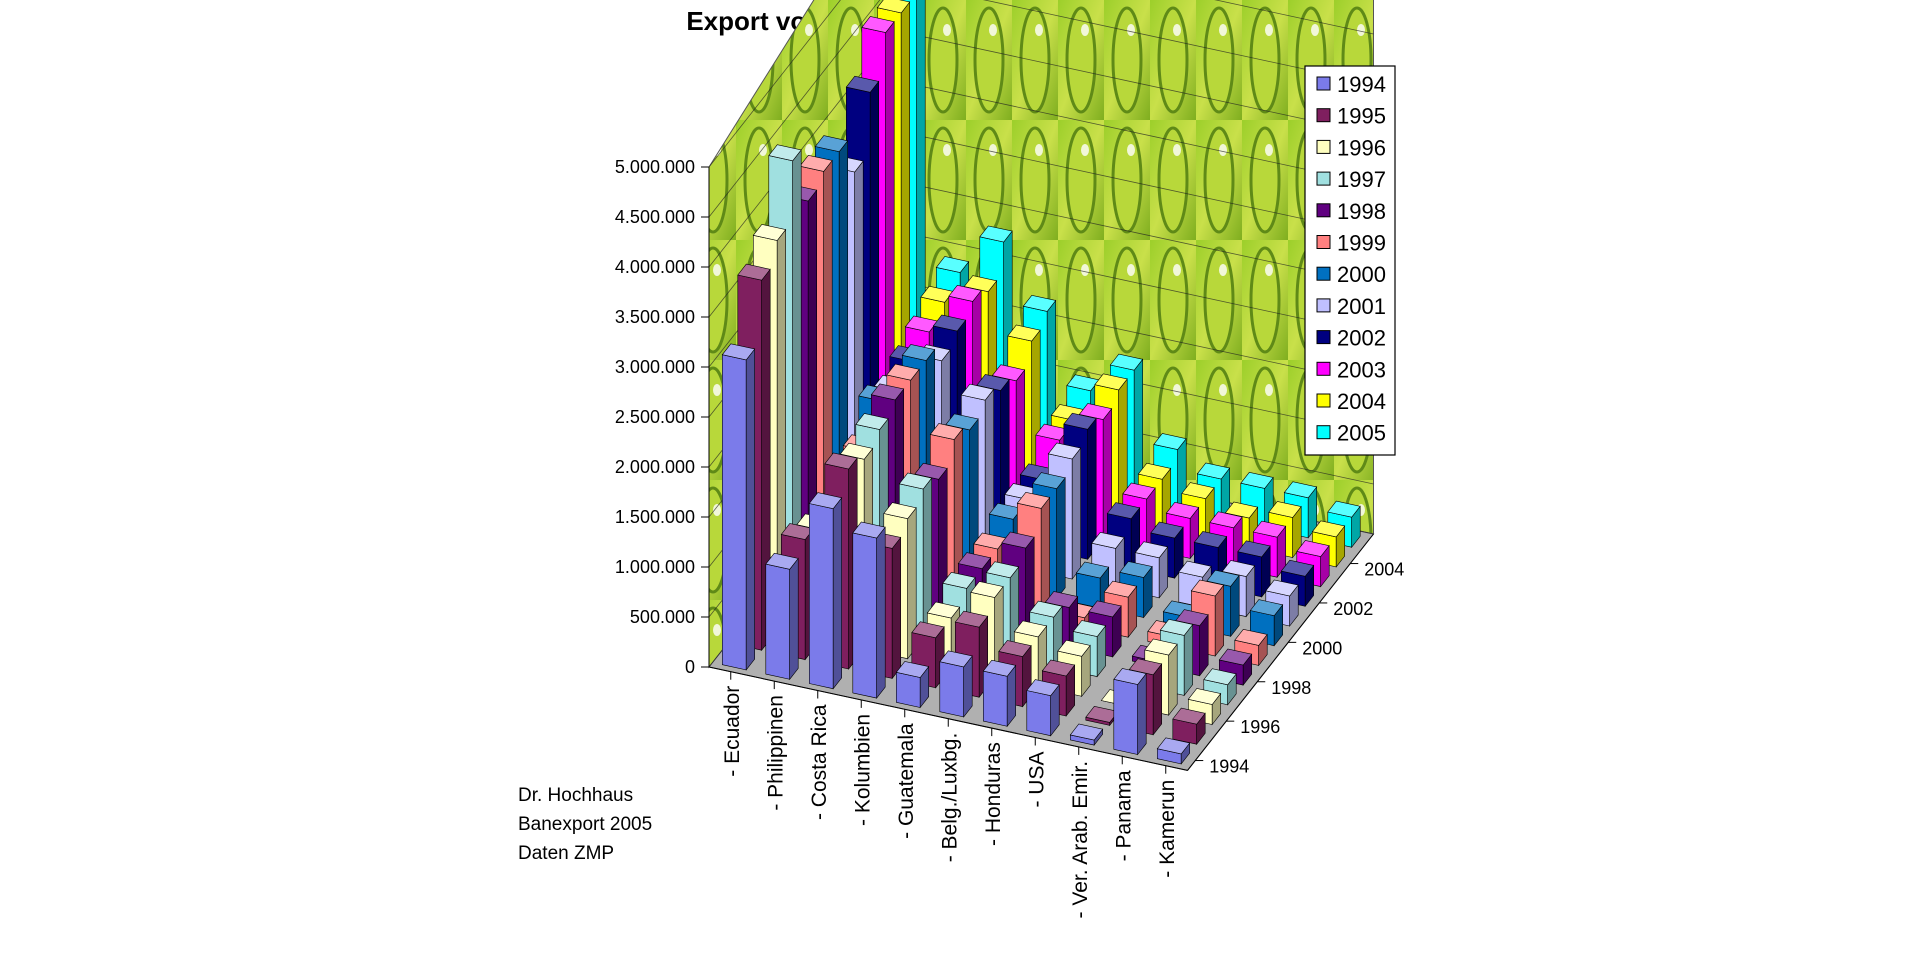  What do you see at coordinates (575, 795) in the screenshot?
I see `annotation: Dr. Hochhaus` at bounding box center [575, 795].